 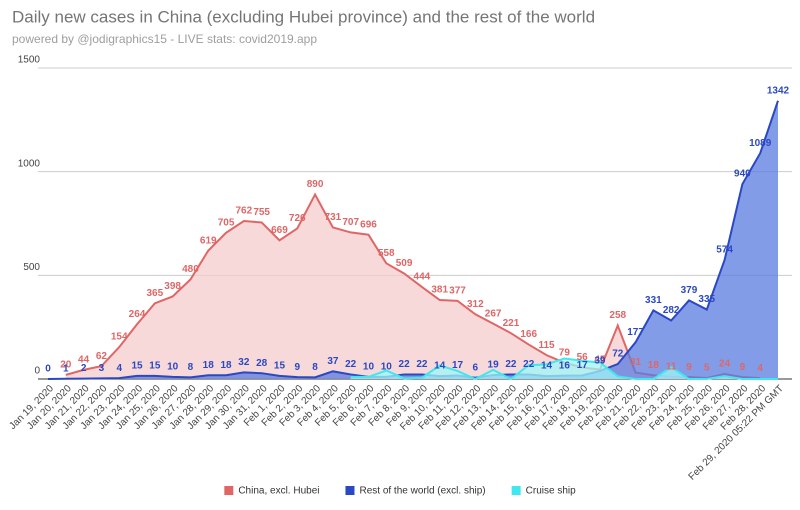 What do you see at coordinates (102, 356) in the screenshot?
I see `data-label: 62` at bounding box center [102, 356].